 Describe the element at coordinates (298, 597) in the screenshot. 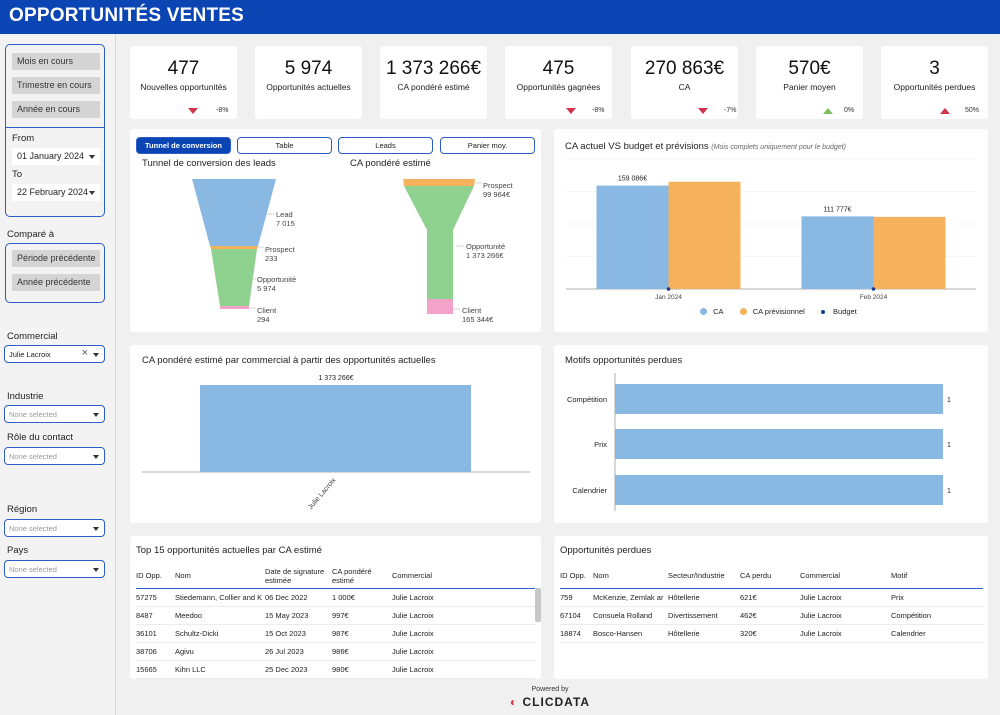

I see `cell-date: 06 Dec 2022` at that location.